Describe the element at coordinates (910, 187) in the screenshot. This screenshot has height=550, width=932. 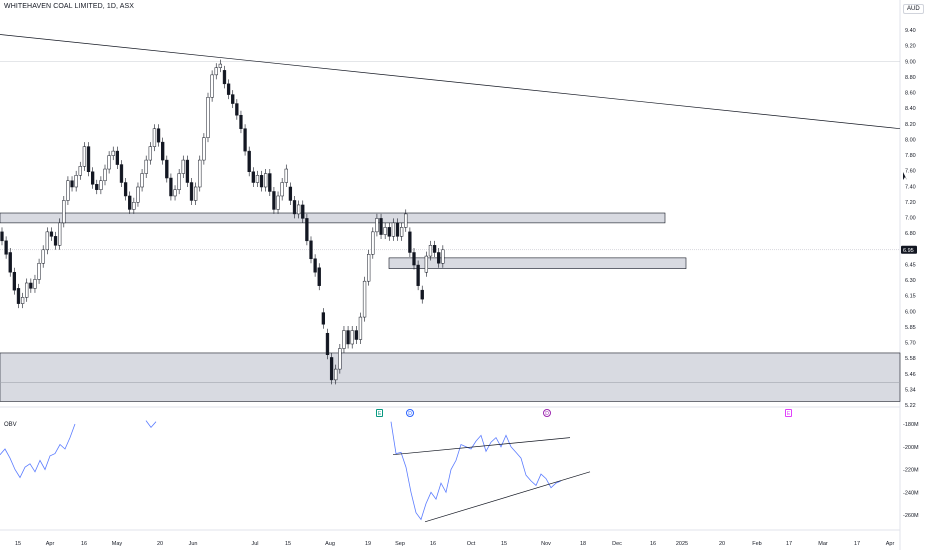
I see `y-tick-label: 7.40` at that location.